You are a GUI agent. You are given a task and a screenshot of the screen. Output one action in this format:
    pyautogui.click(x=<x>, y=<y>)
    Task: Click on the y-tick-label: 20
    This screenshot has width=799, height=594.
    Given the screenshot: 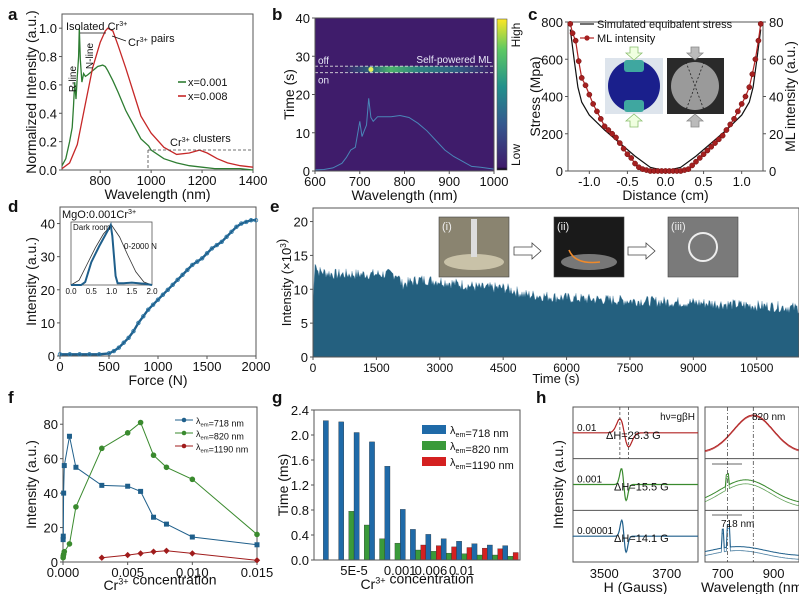 What is the action you would take?
    pyautogui.click(x=48, y=290)
    